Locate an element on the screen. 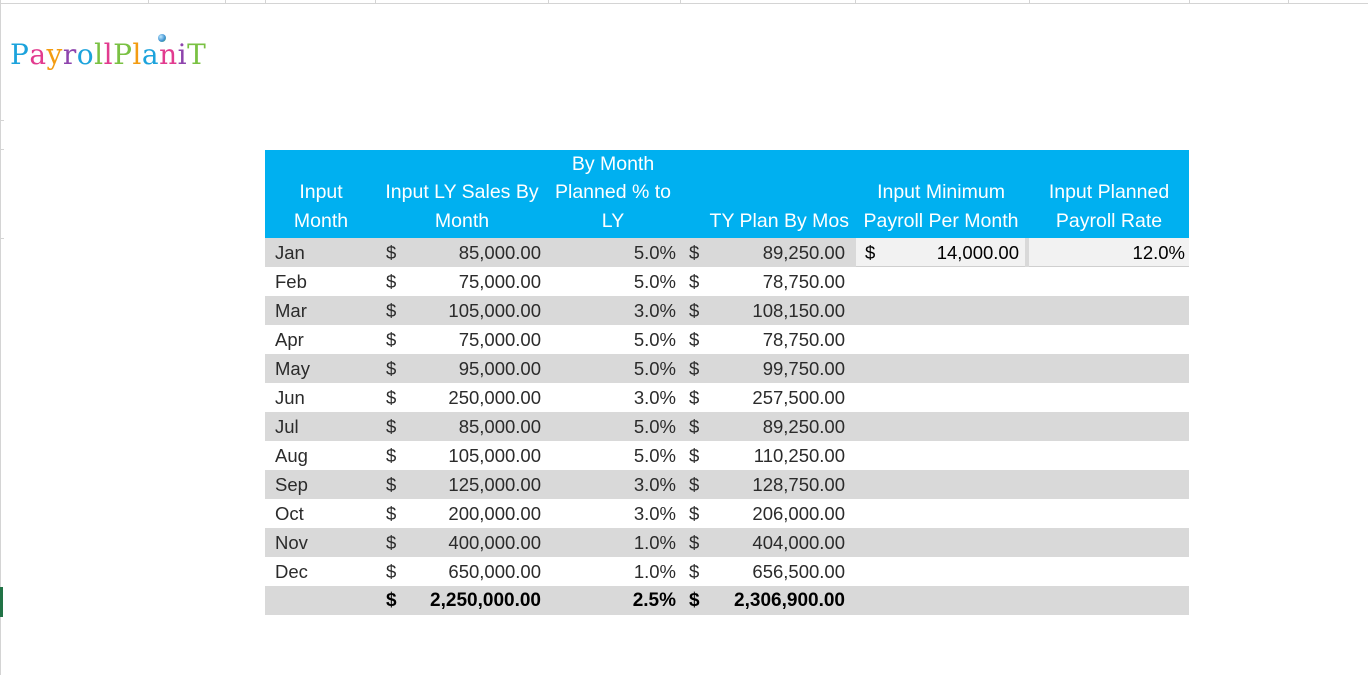 Image resolution: width=1368 pixels, height=675 pixels. min-payroll-value: 14,000.00 is located at coordinates (977, 252).